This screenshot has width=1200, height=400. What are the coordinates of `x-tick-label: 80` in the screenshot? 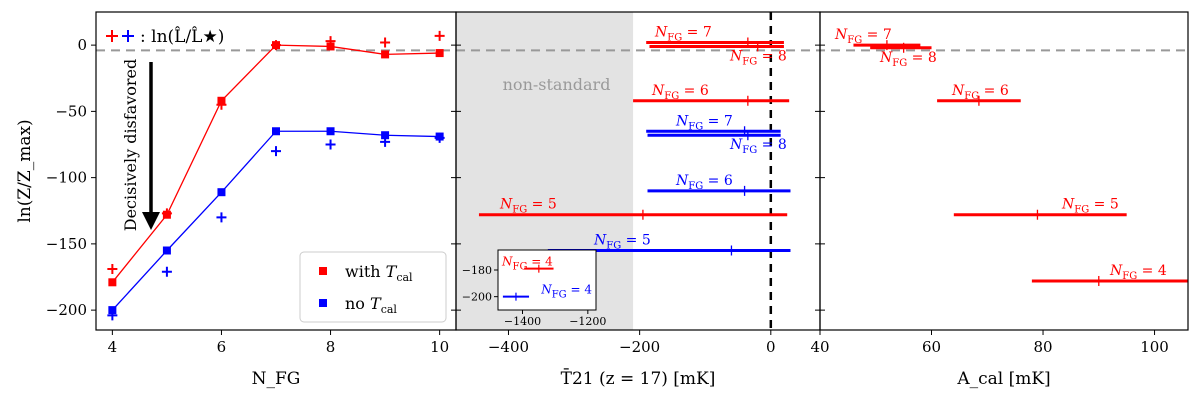 It's located at (1042, 347).